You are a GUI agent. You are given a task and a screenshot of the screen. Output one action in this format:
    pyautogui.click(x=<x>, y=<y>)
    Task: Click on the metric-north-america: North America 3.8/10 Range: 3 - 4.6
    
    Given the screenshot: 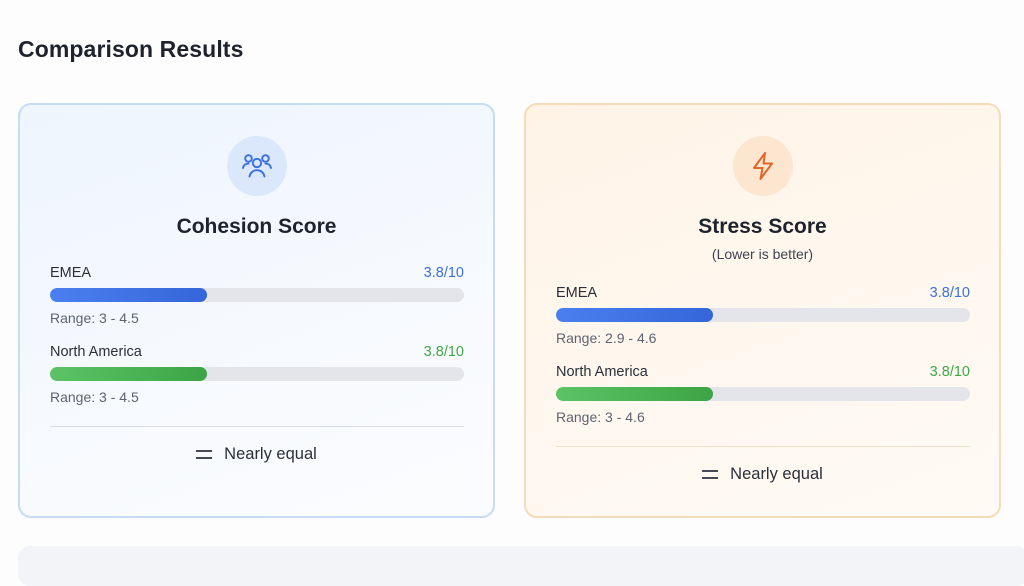 What is the action you would take?
    pyautogui.click(x=763, y=394)
    